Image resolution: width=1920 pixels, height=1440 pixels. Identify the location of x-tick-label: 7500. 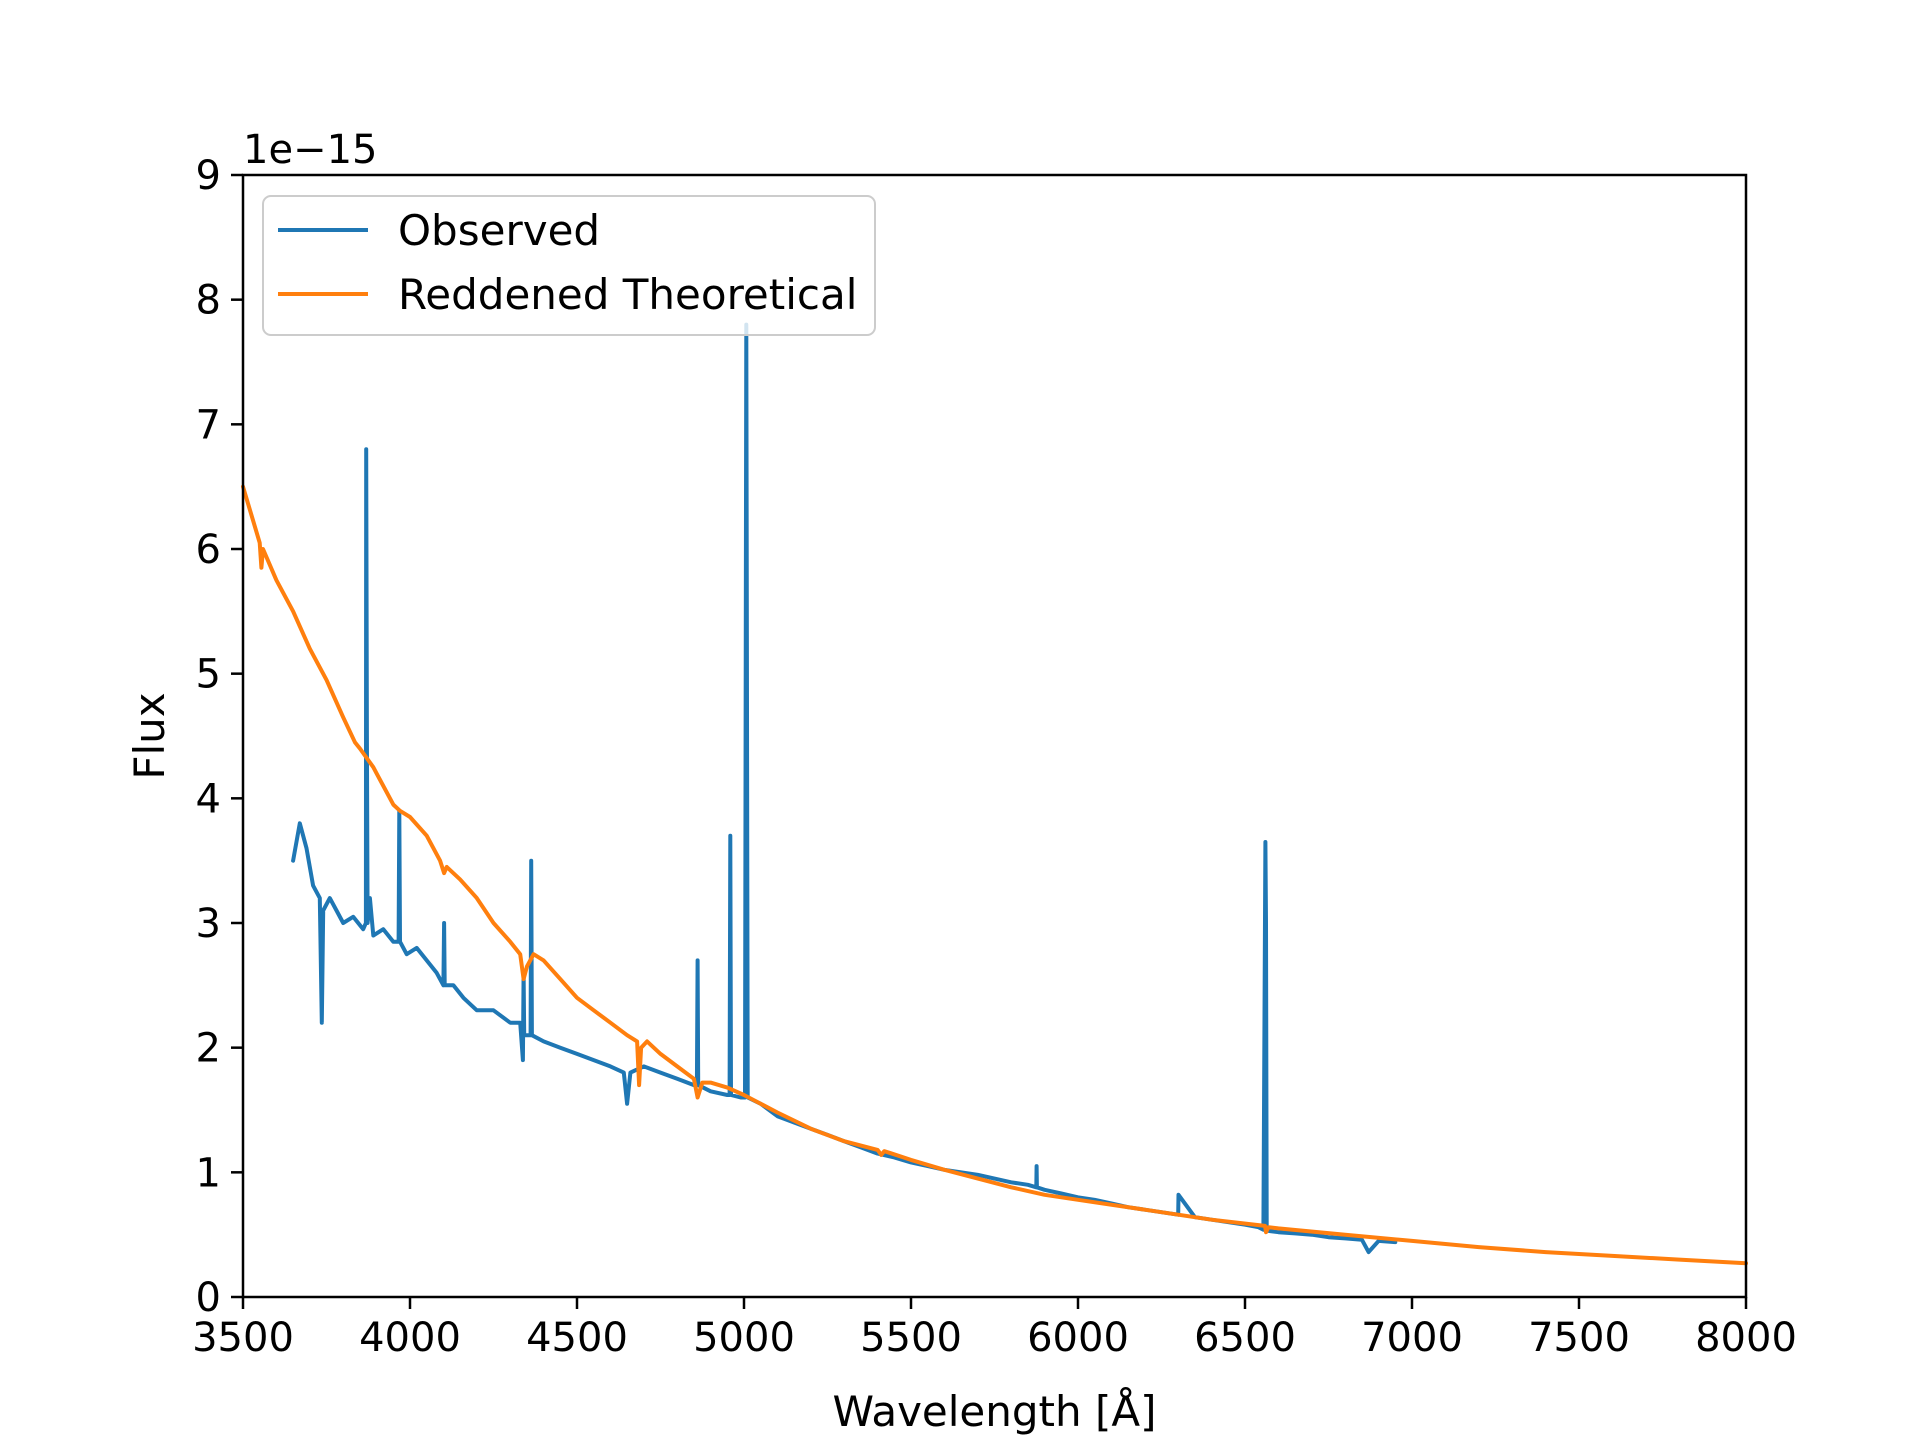
(1579, 1338).